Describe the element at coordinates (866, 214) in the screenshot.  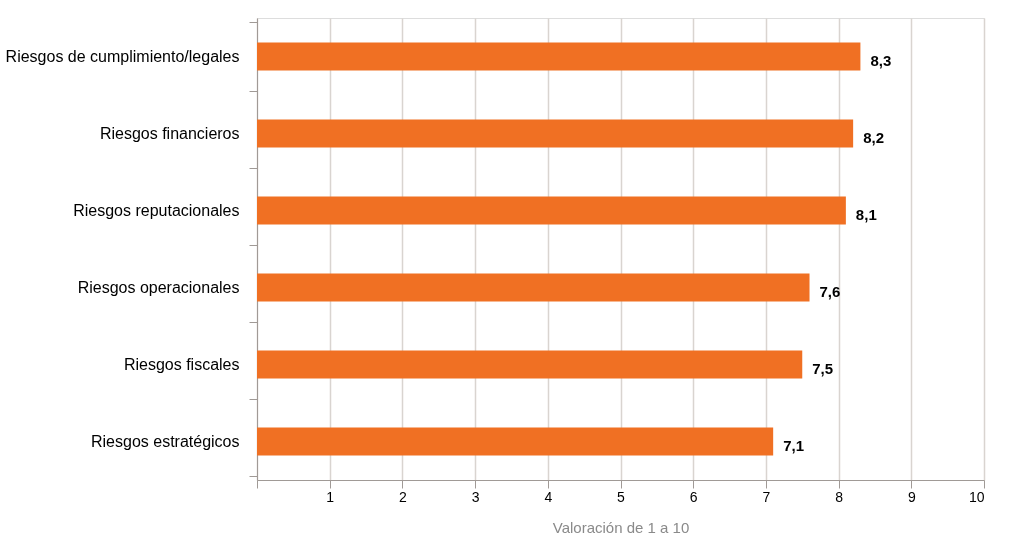
I see `data-label: 8,1` at that location.